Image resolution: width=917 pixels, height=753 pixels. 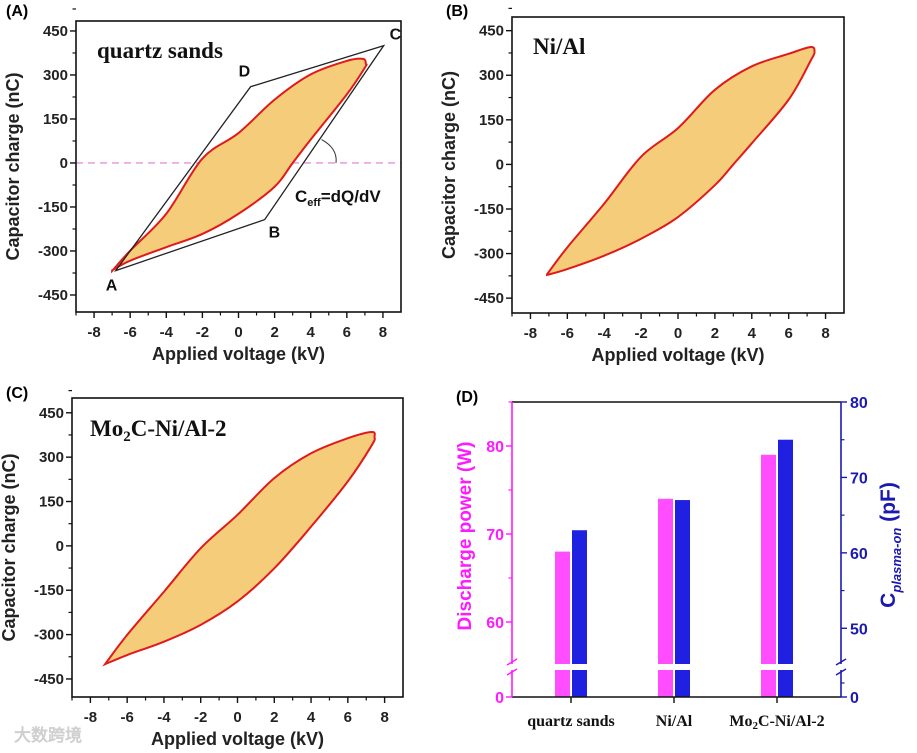 I want to click on category-label: quartz sands, so click(x=571, y=721).